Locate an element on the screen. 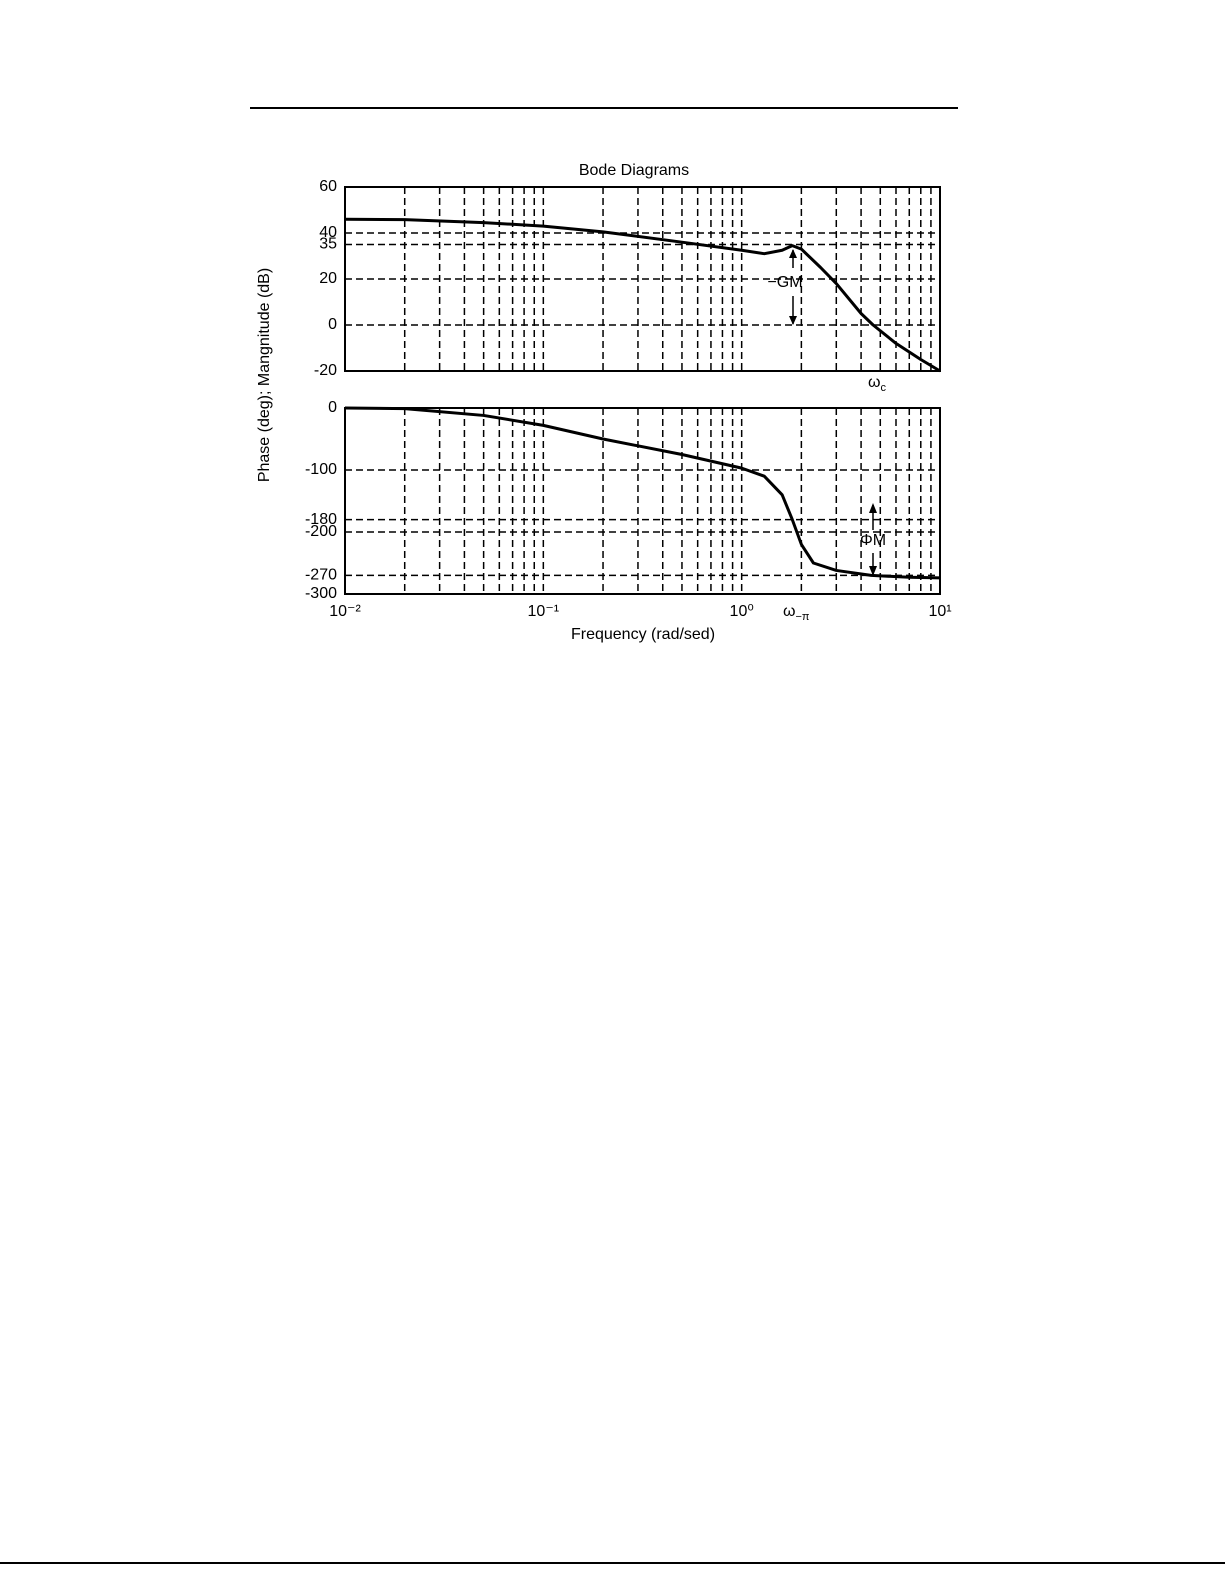 This screenshot has height=1585, width=1225. x-tick-label: 10¹ is located at coordinates (939, 611).